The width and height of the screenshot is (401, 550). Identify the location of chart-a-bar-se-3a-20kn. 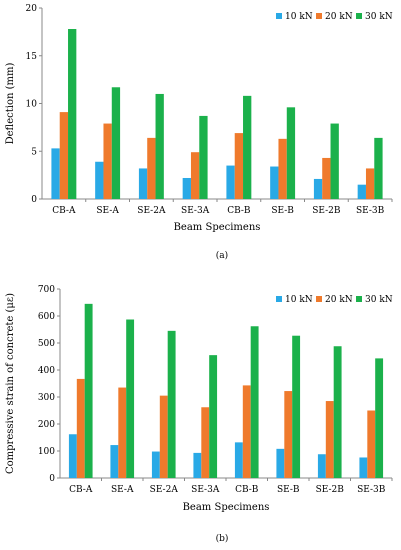
(195, 175).